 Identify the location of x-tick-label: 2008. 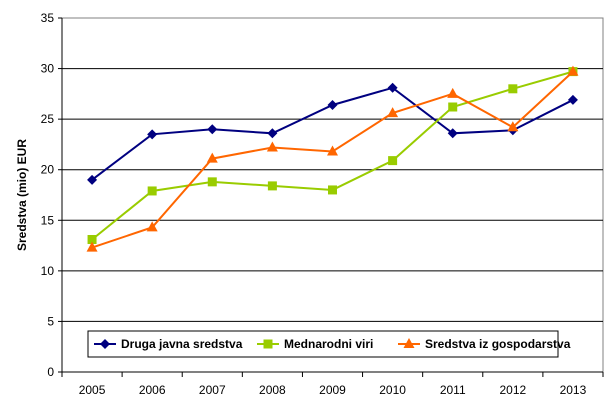
(272, 390).